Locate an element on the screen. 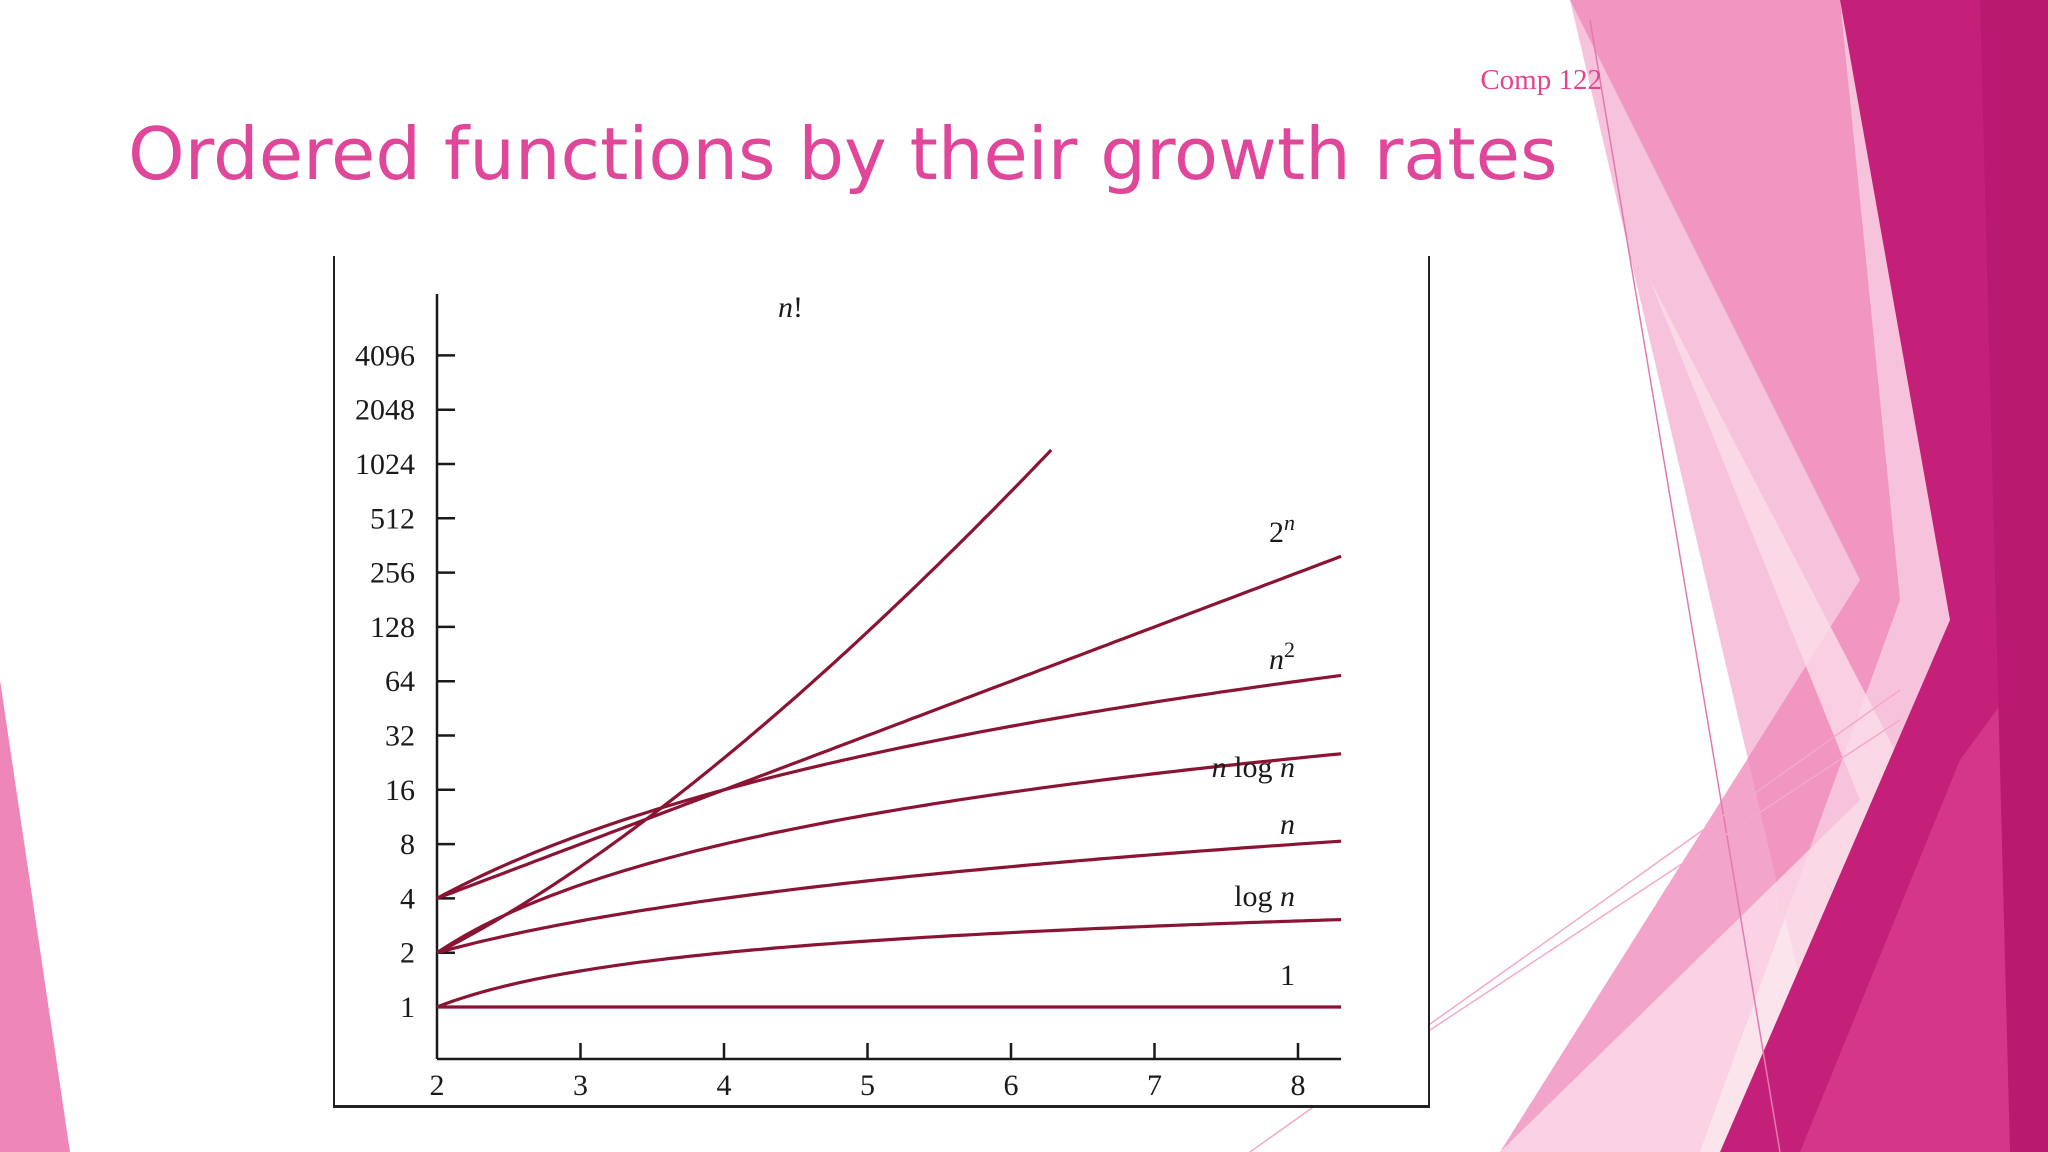 The width and height of the screenshot is (2048, 1152). course-label: Comp 122 is located at coordinates (1541, 80).